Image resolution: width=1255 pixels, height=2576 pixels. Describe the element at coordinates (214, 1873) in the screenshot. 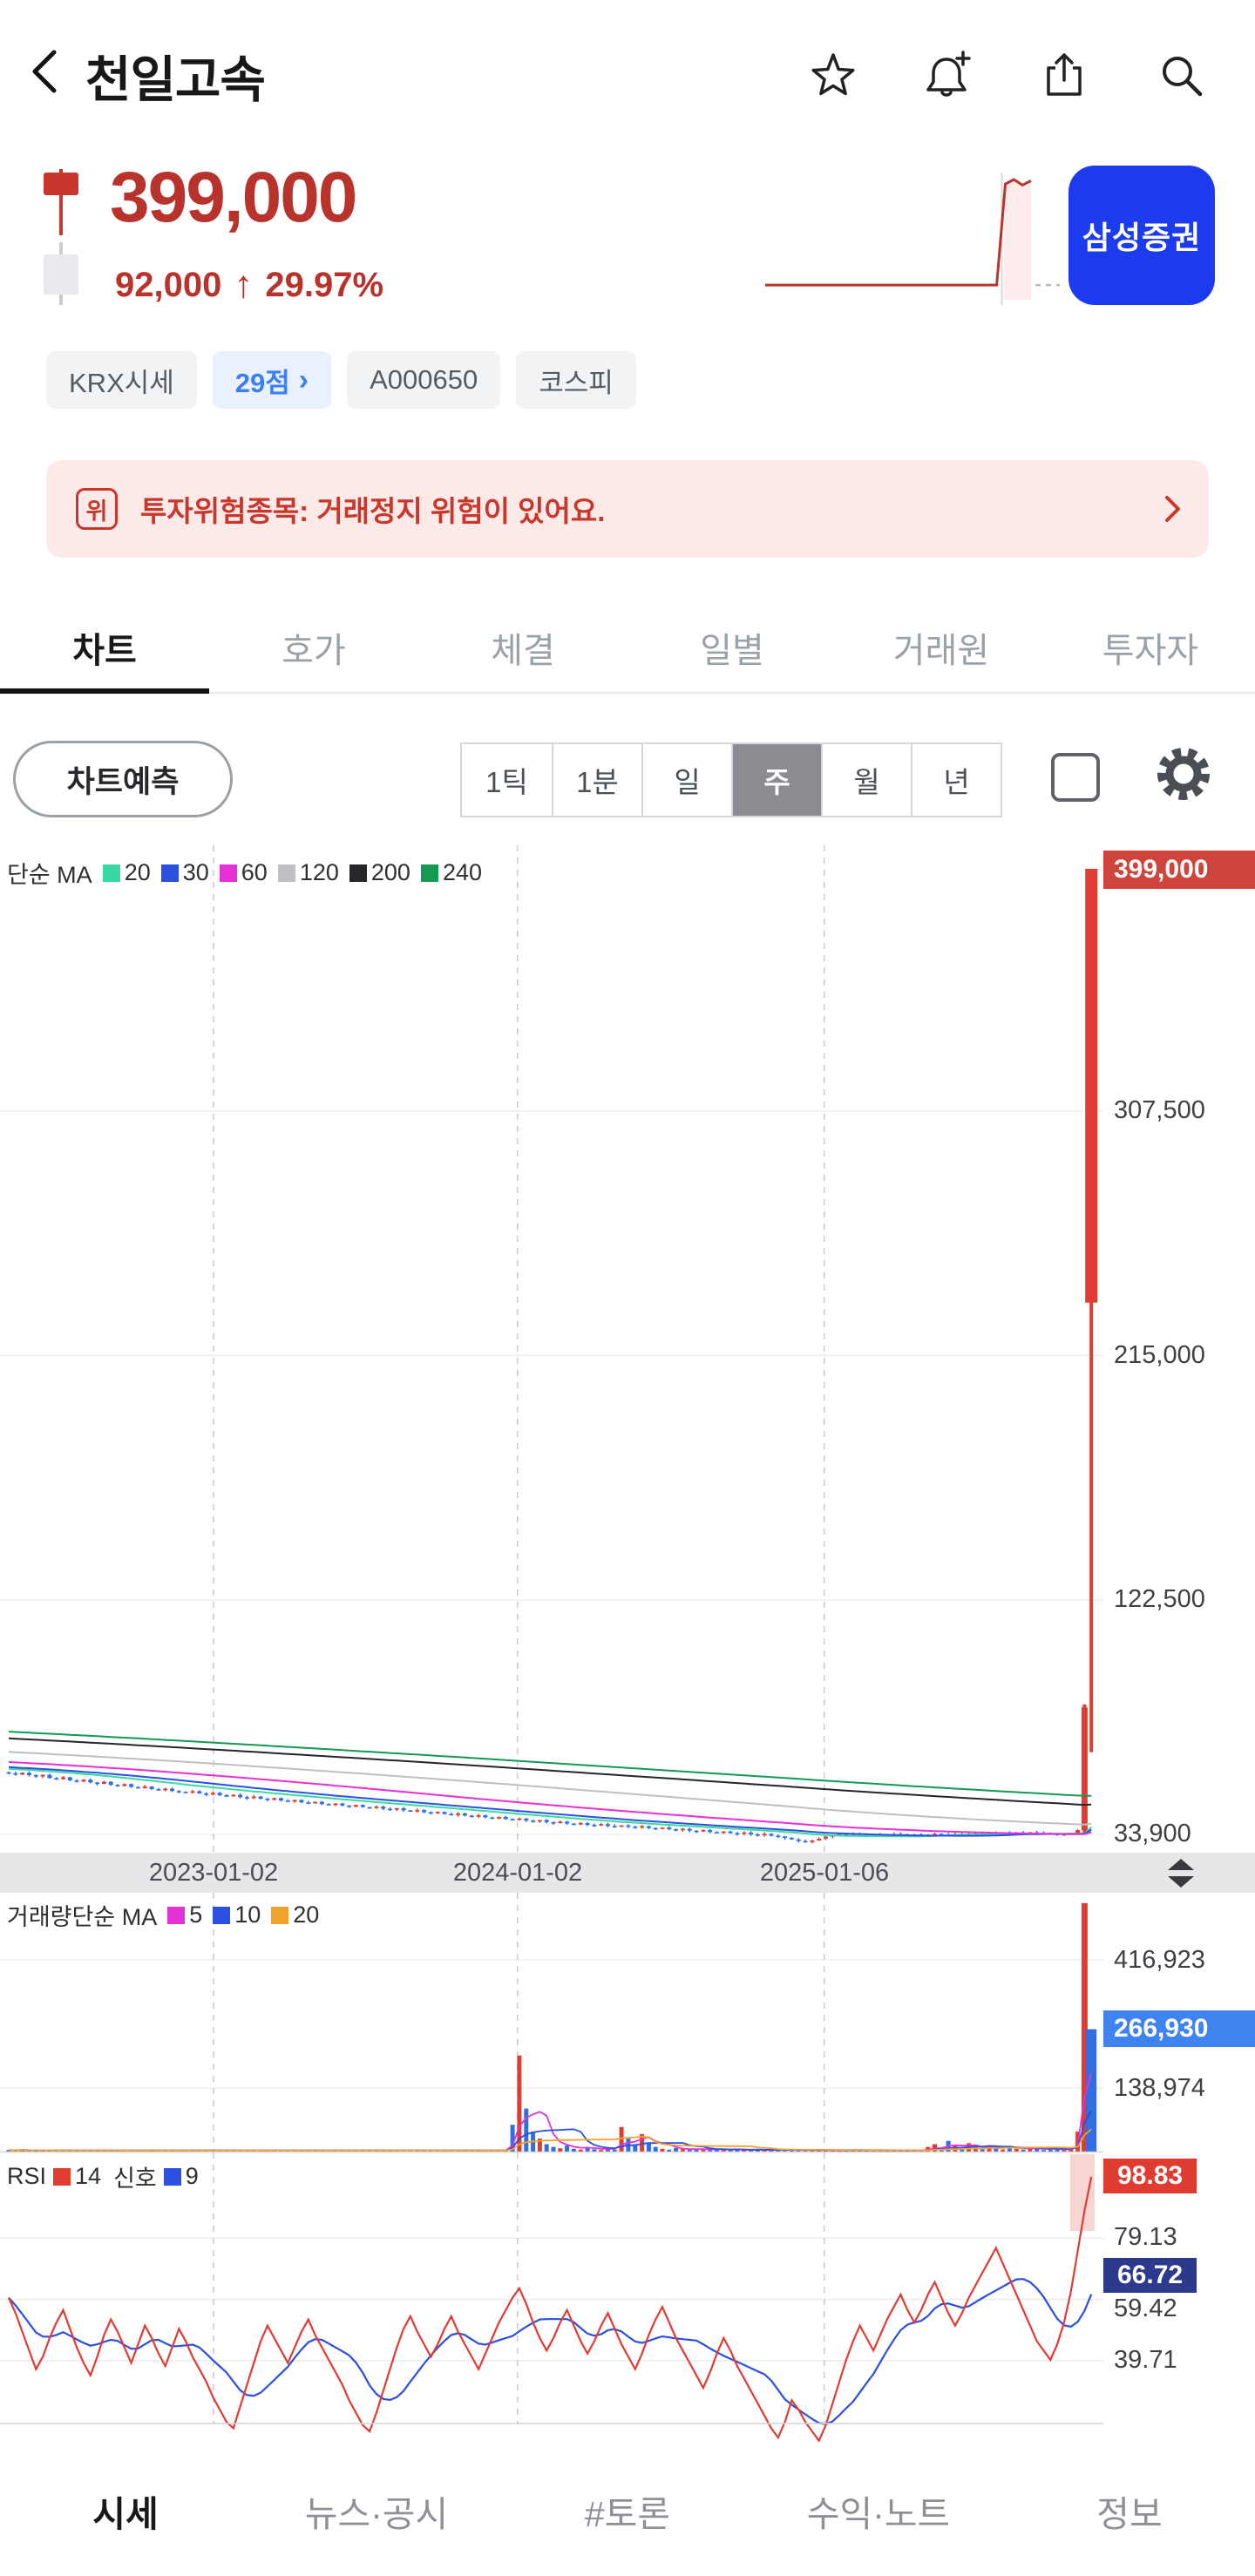

I see `date-label: 2023-01-02` at that location.